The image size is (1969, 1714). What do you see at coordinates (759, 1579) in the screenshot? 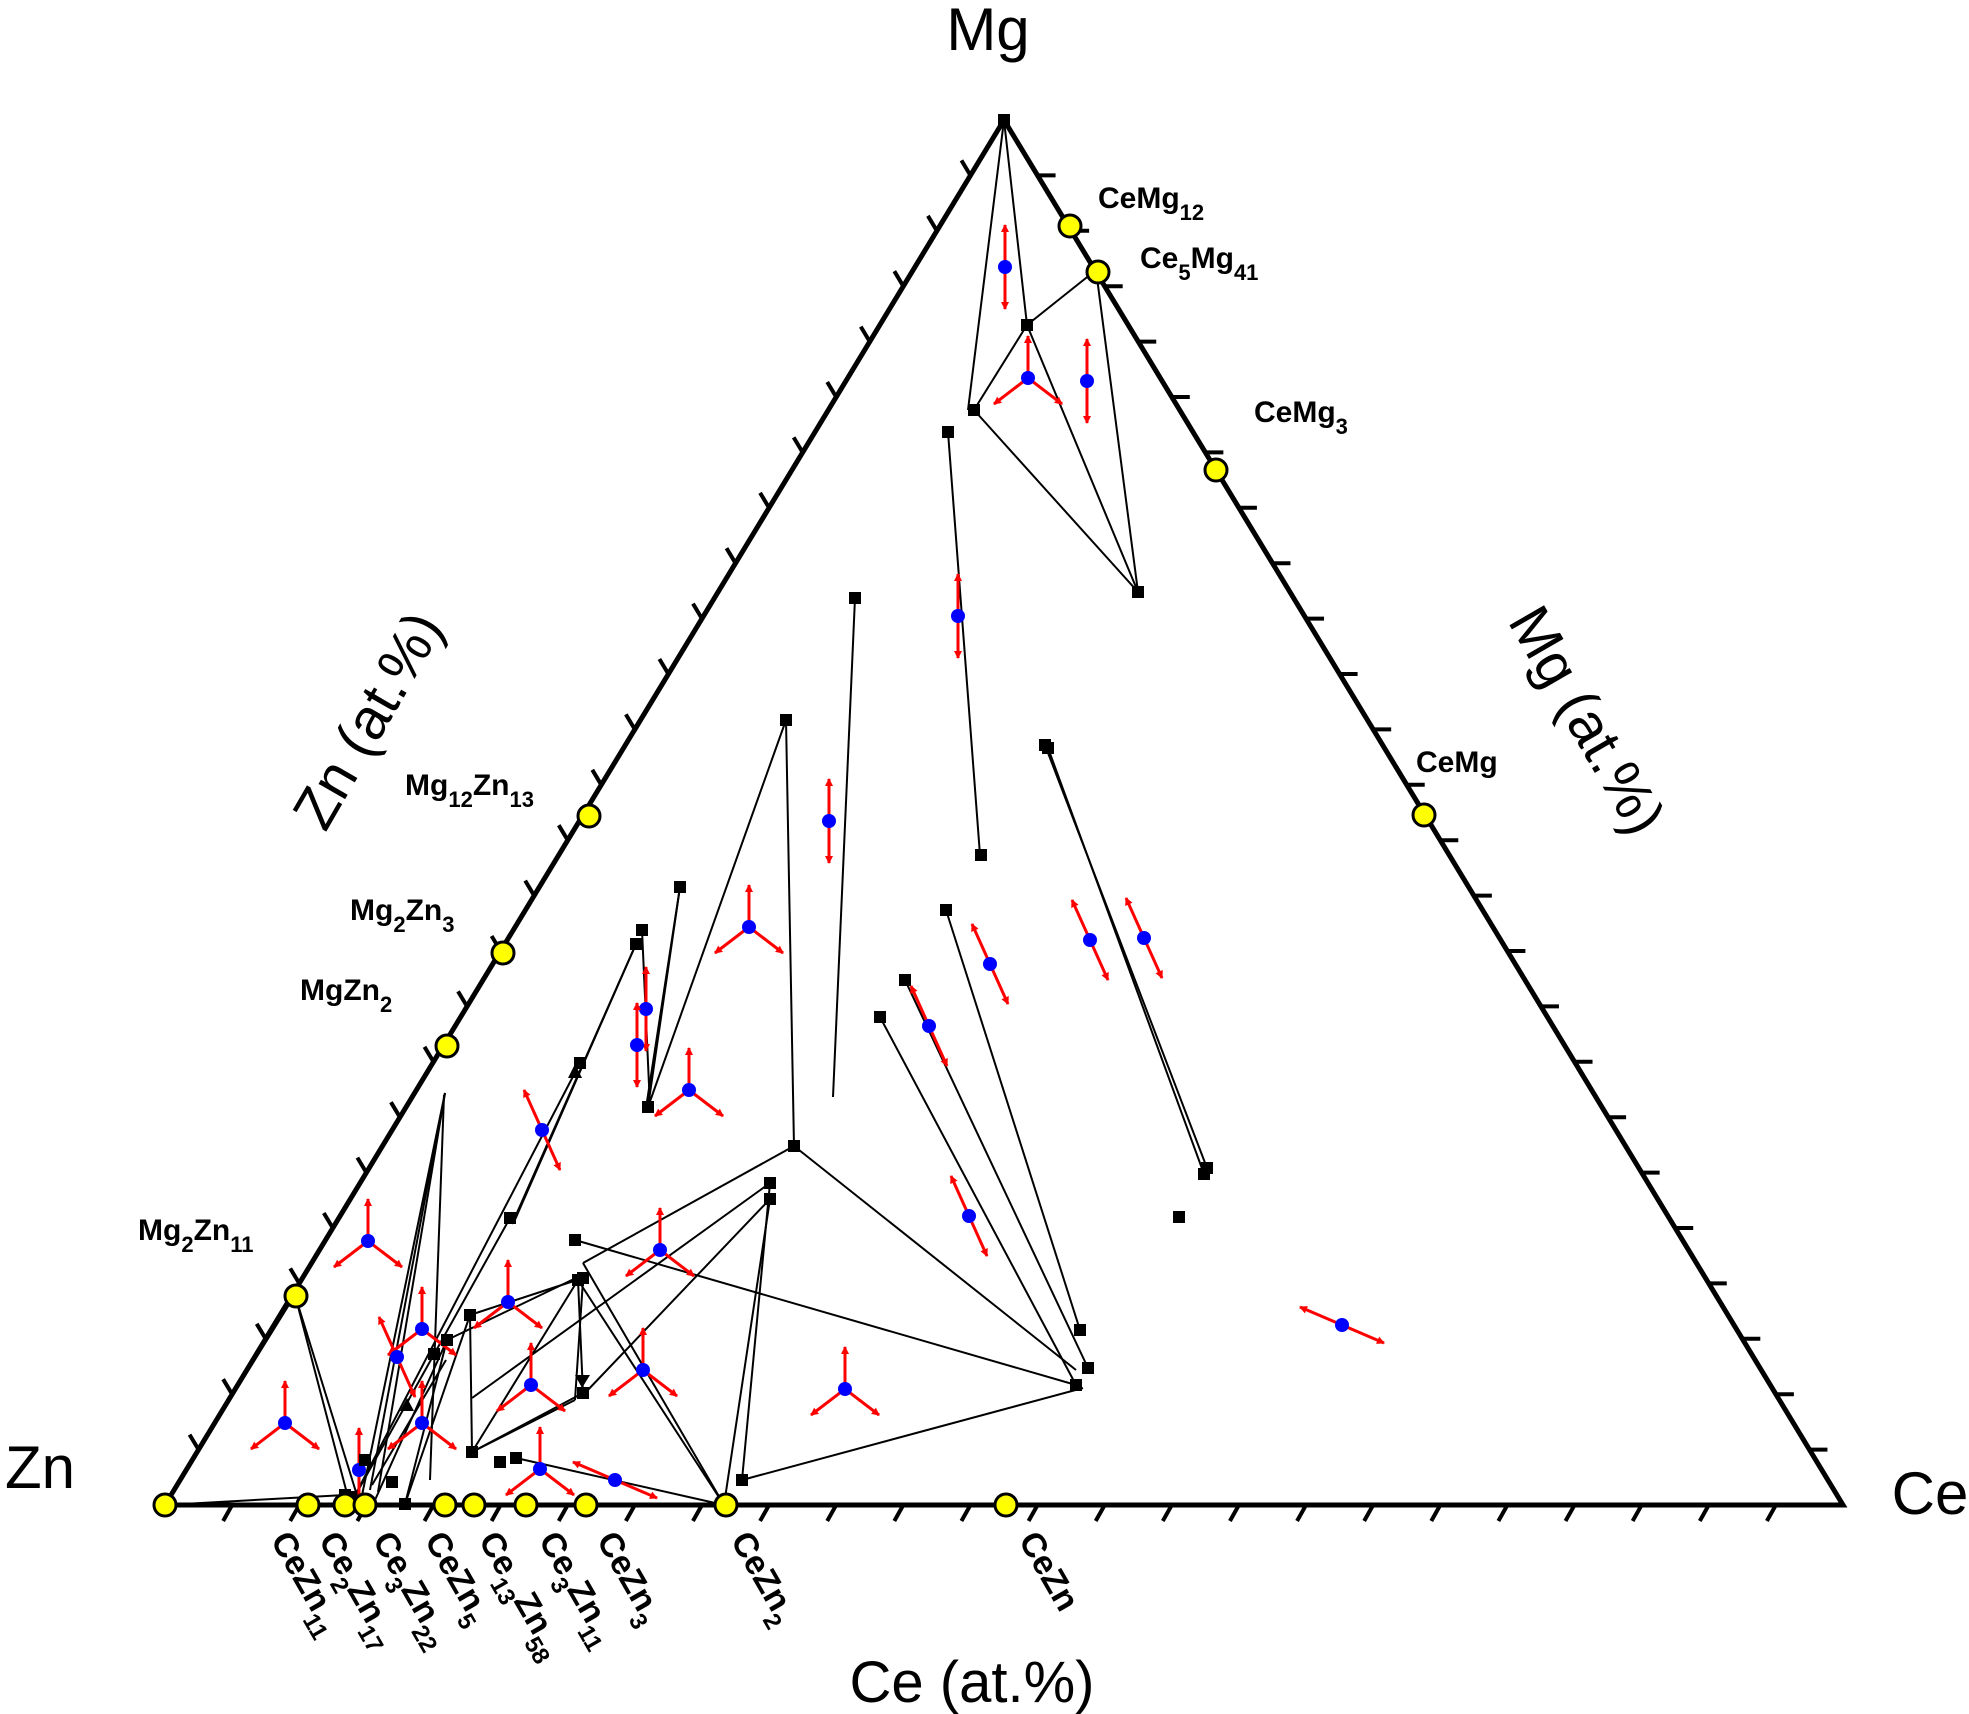
I see `label-cezn2: CeZn2` at bounding box center [759, 1579].